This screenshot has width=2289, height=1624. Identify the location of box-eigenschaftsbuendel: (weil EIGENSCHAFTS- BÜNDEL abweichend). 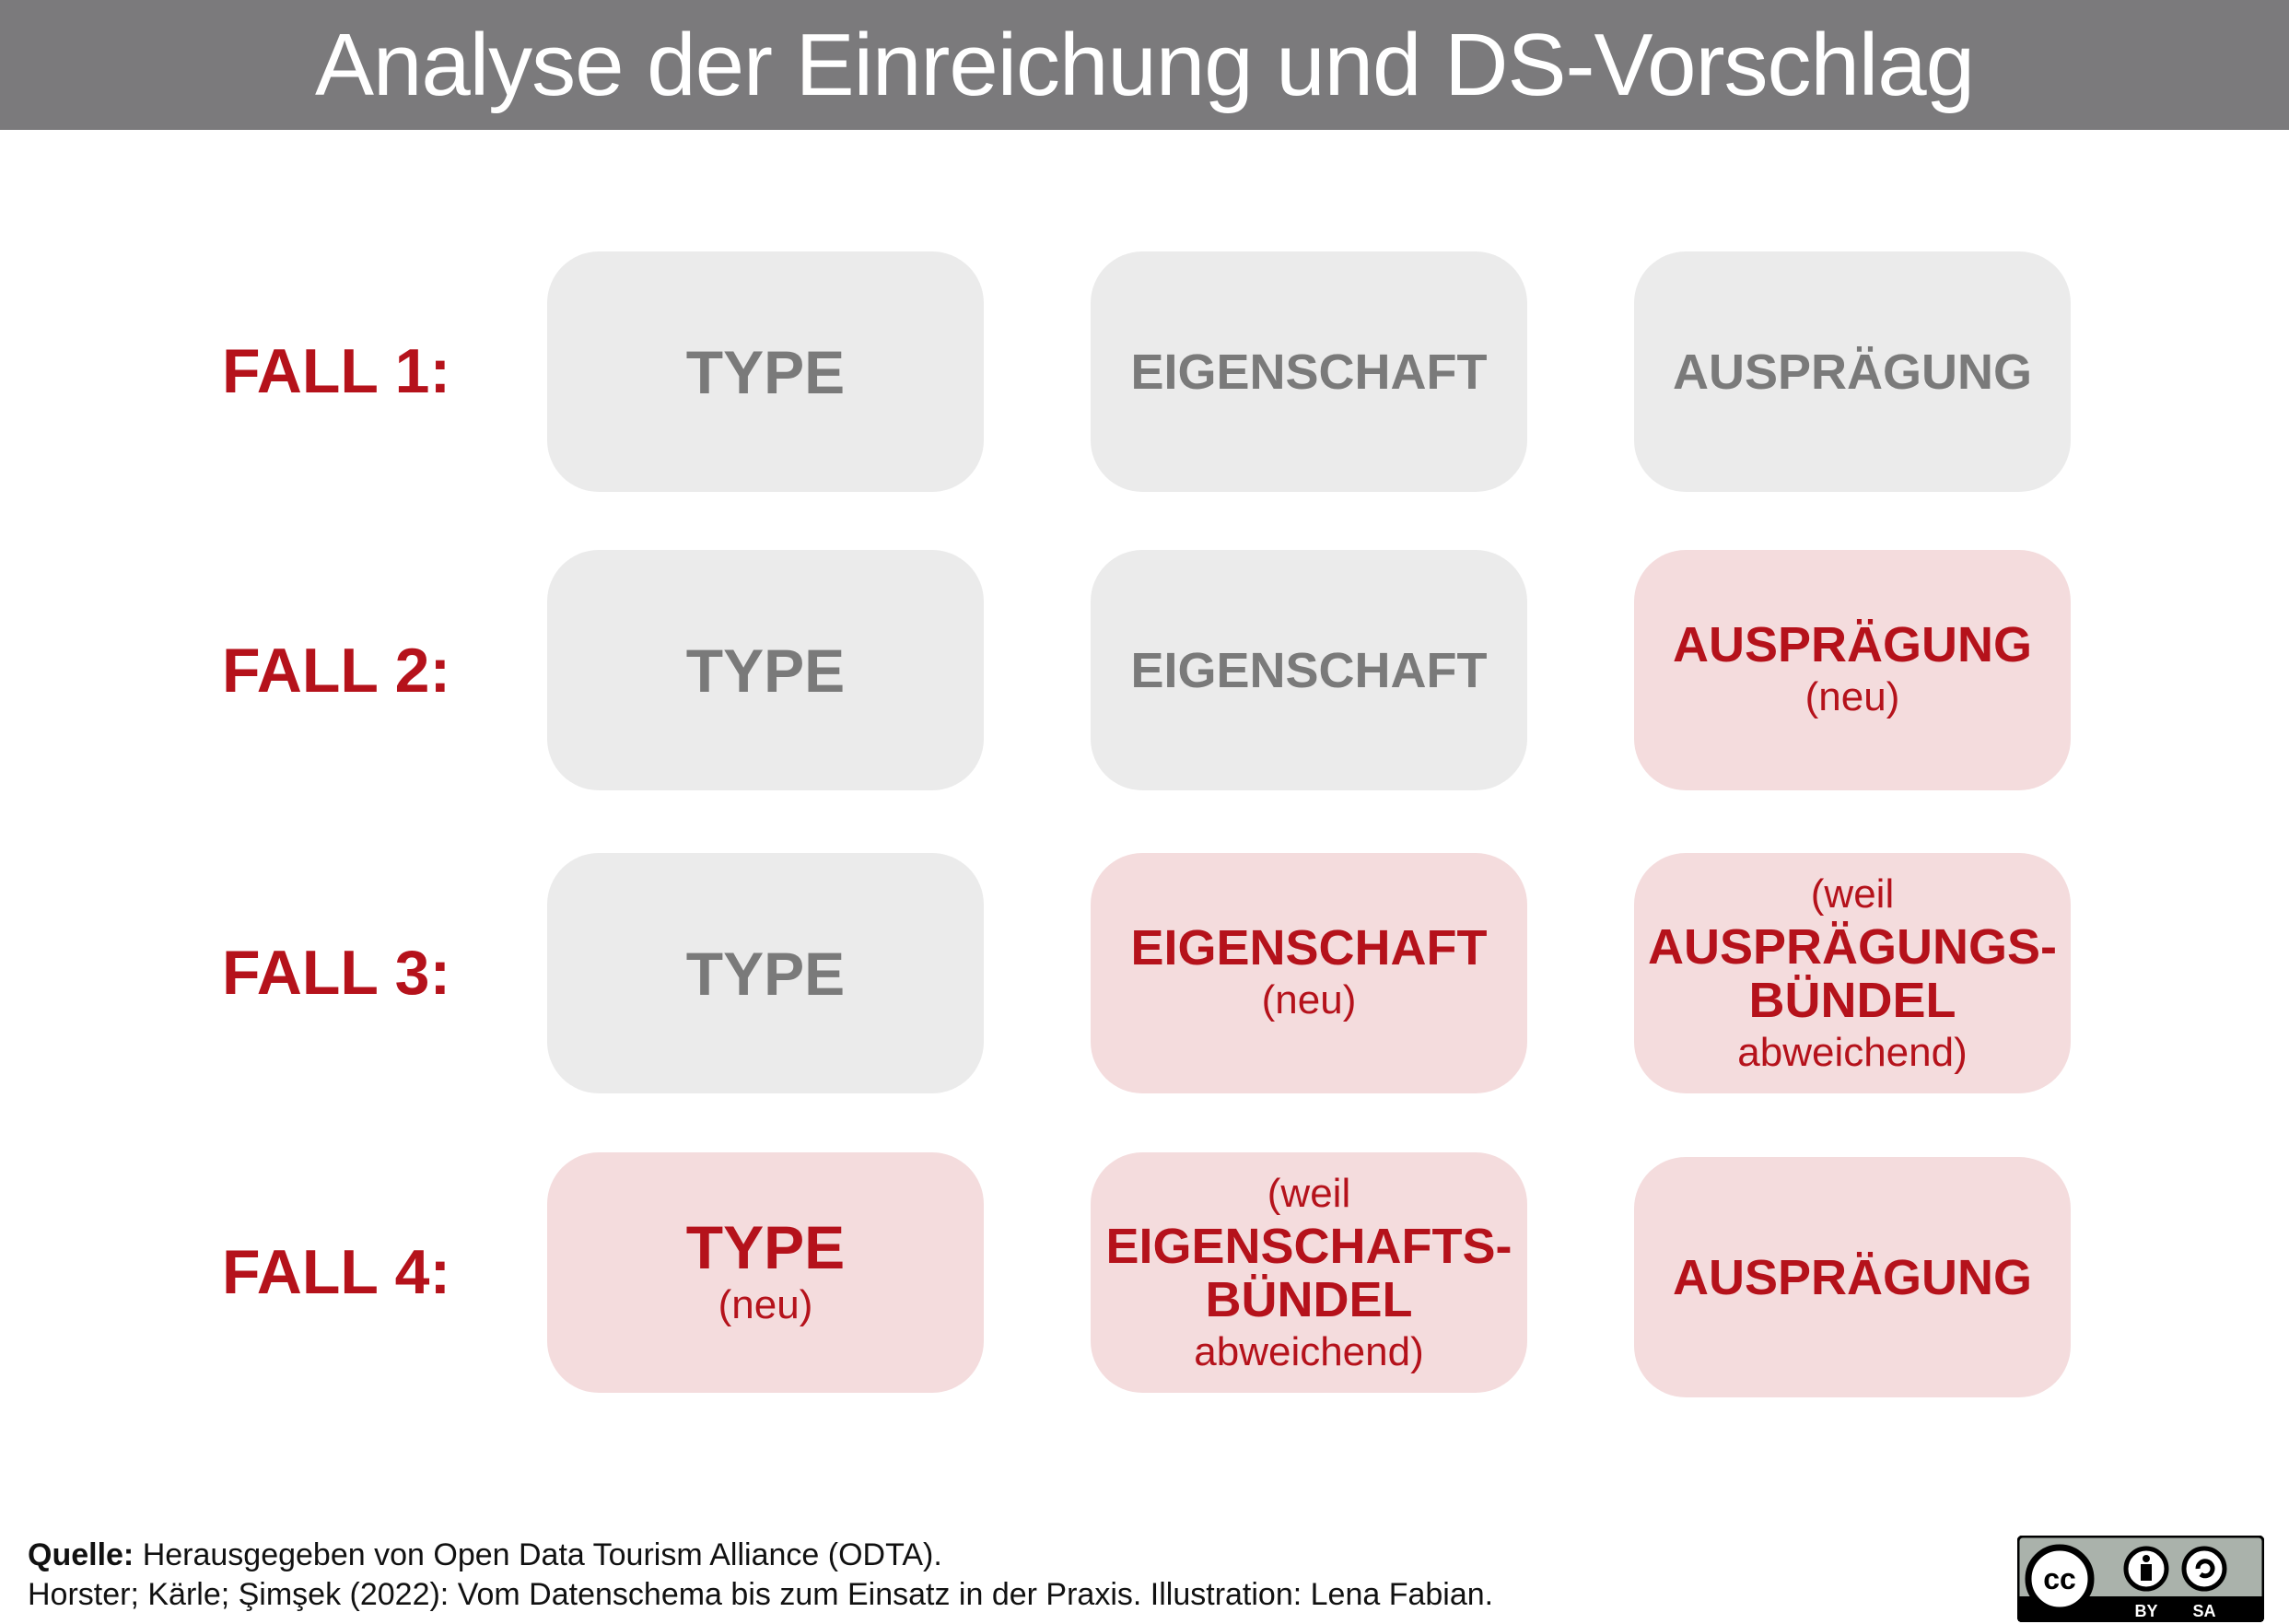
(1309, 1273).